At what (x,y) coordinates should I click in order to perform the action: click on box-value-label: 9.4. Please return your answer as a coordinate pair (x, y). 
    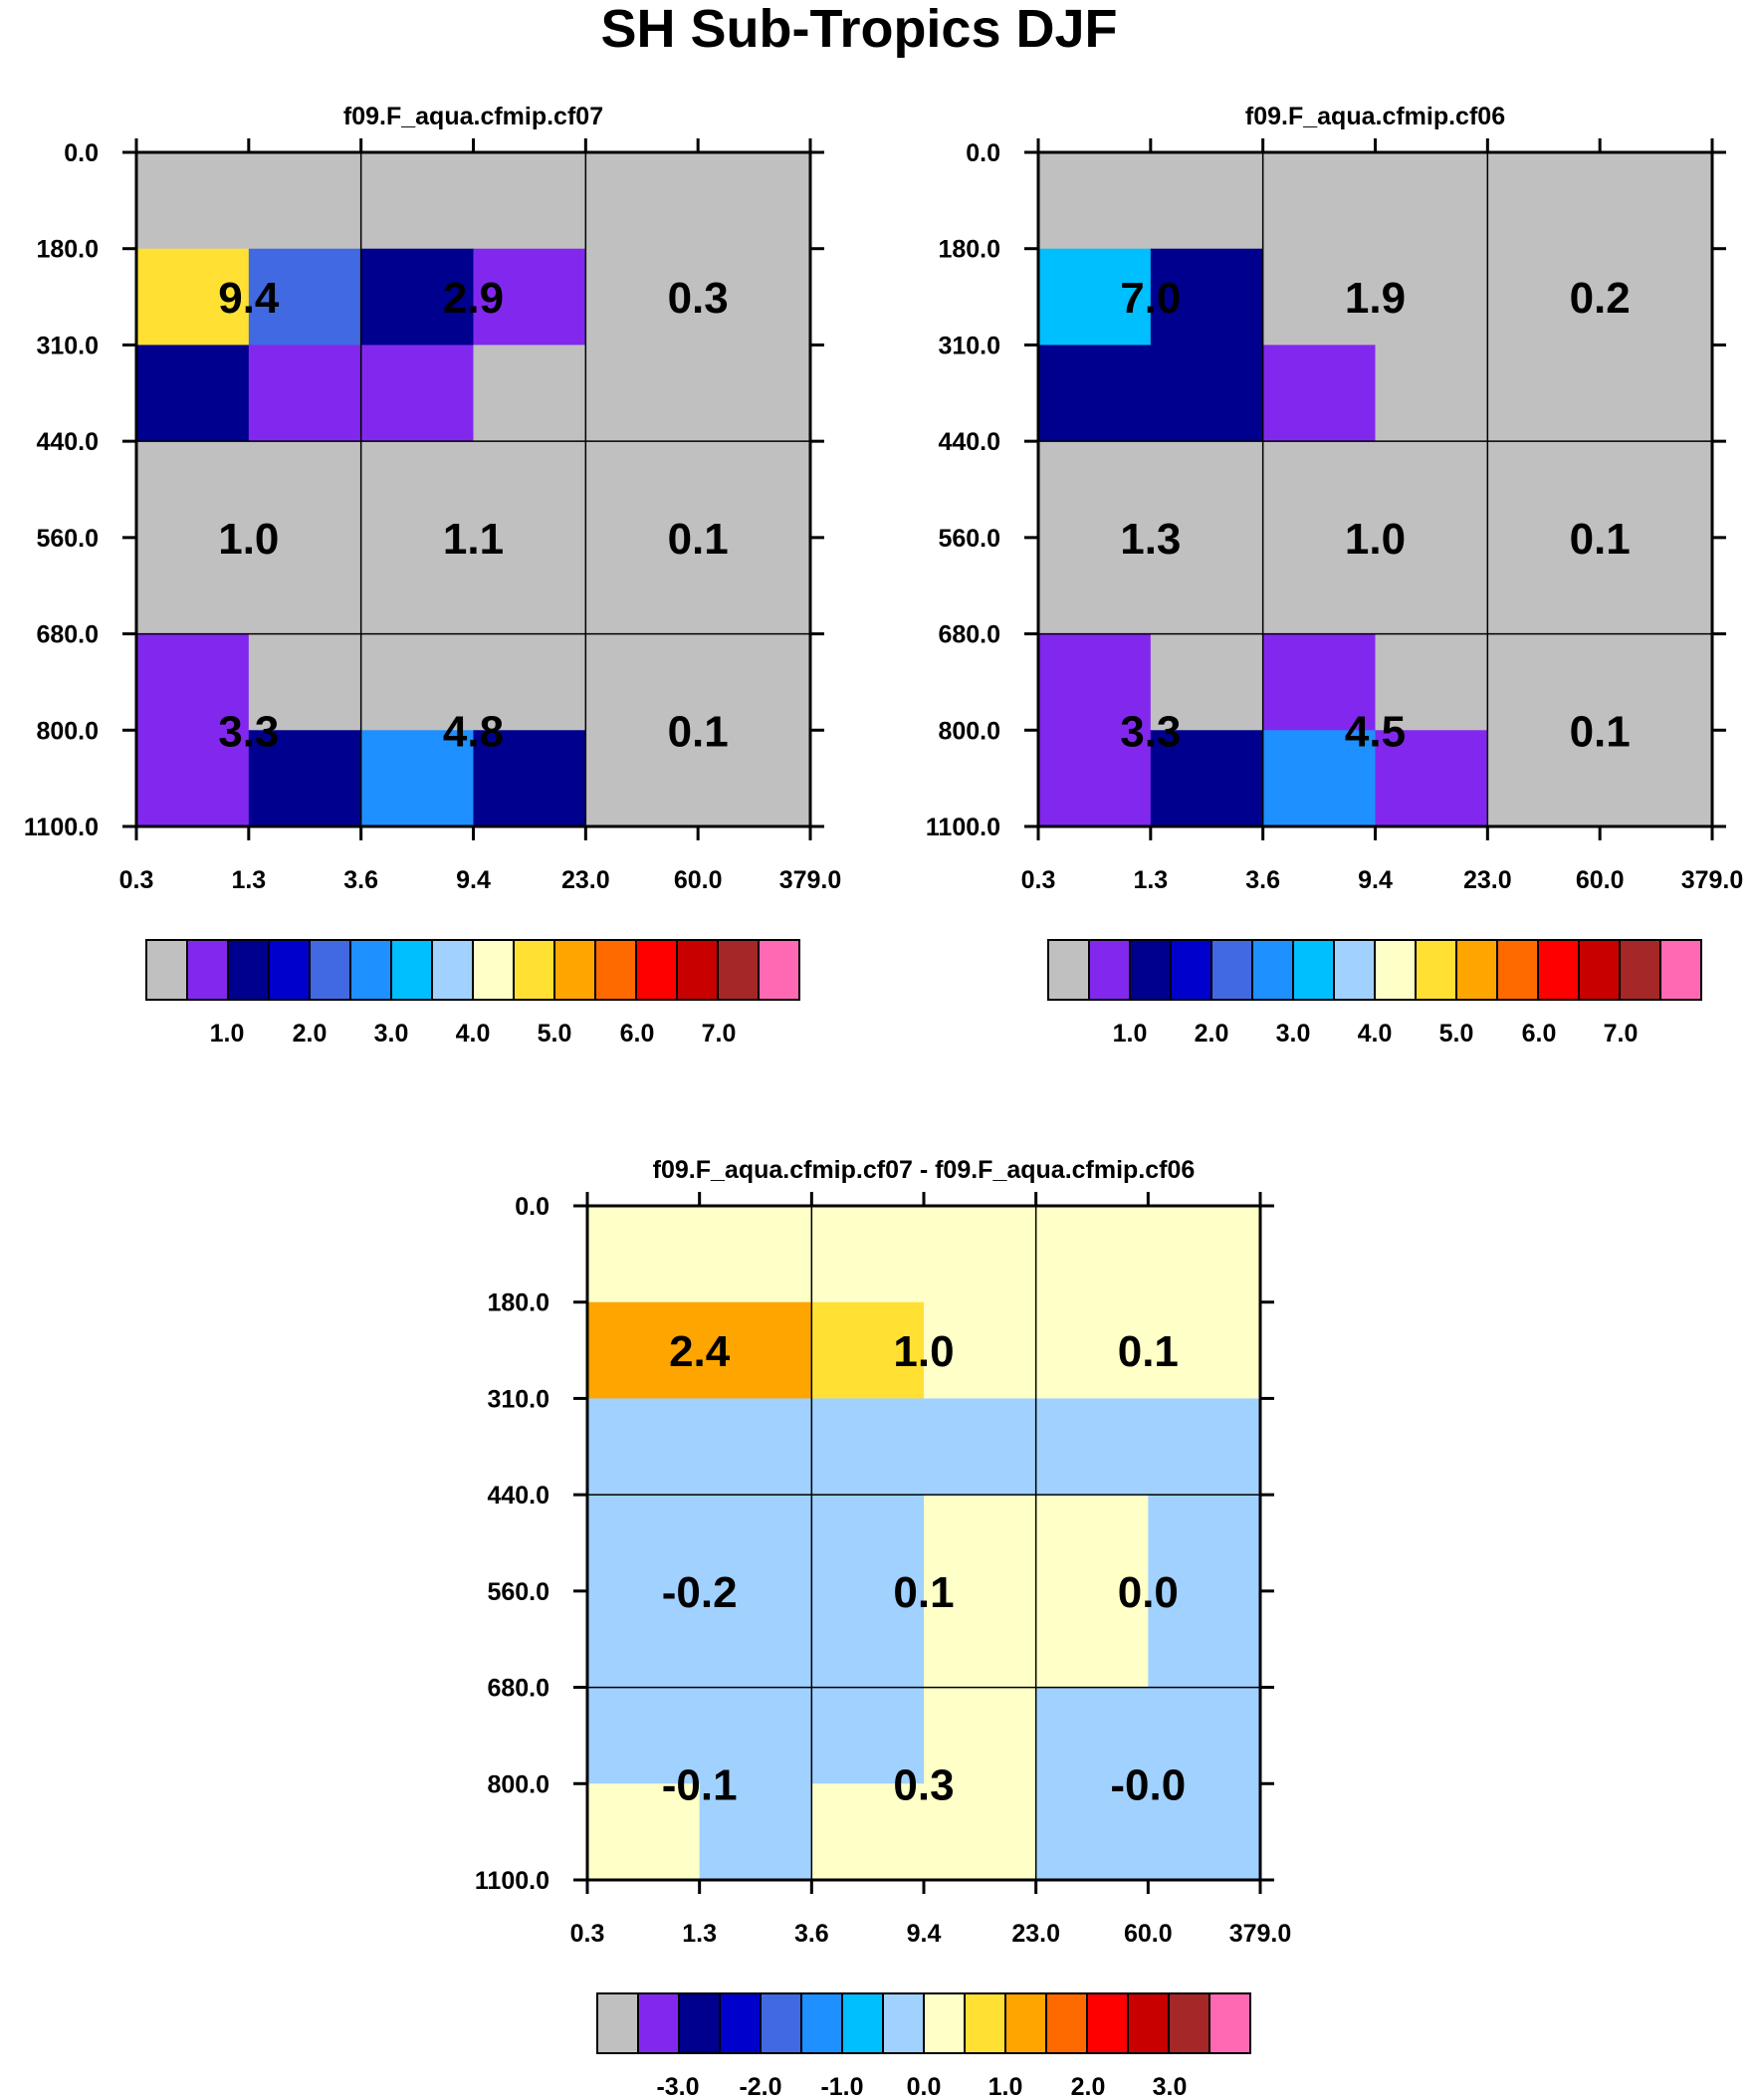
    Looking at the image, I should click on (249, 298).